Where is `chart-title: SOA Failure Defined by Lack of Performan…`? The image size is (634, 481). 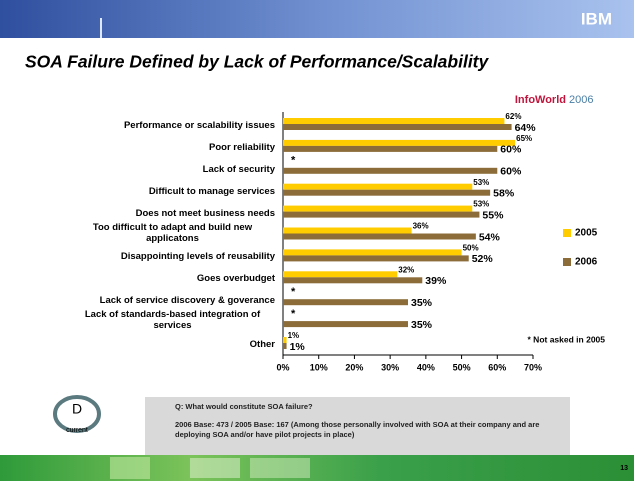 chart-title: SOA Failure Defined by Lack of Performan… is located at coordinates (257, 62).